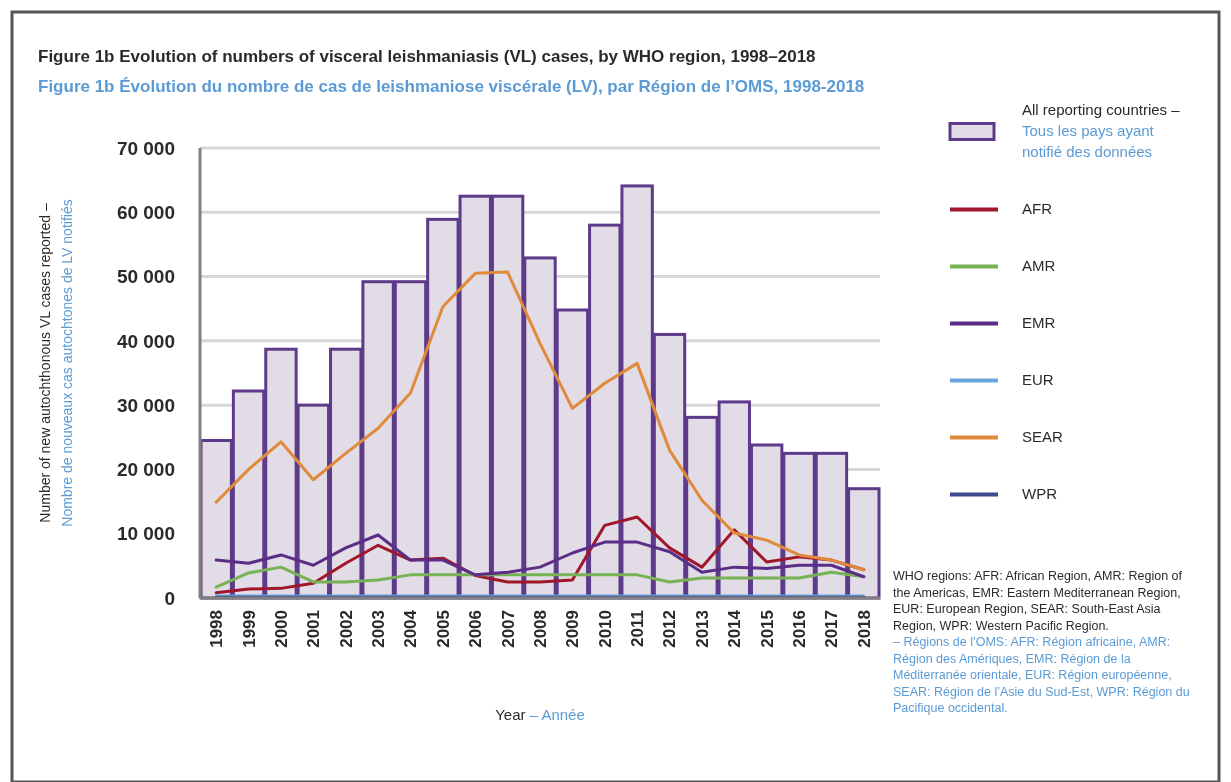 This screenshot has height=782, width=1231. I want to click on y-tick-label: 0, so click(169, 598).